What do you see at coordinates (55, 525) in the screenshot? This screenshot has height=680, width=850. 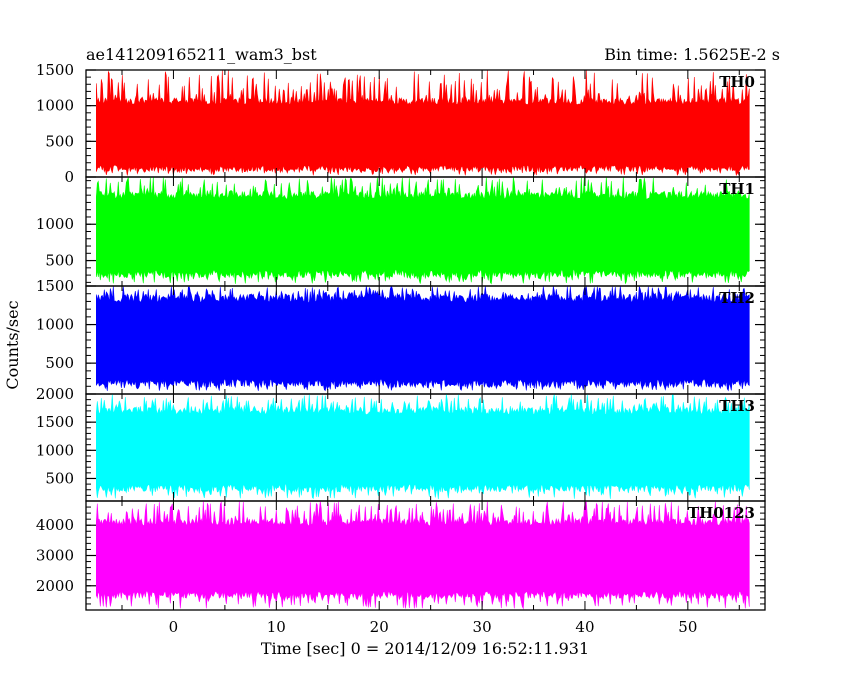 I see `y-tick-label: 4000` at bounding box center [55, 525].